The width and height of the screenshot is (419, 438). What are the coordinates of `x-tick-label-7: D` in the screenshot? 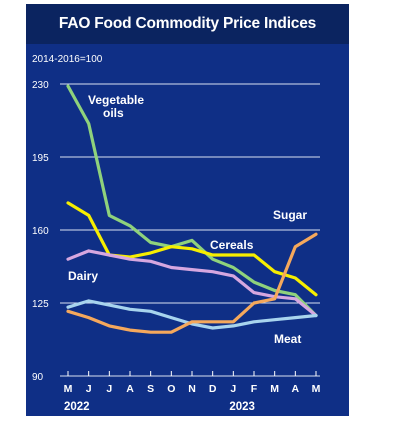 It's located at (213, 389).